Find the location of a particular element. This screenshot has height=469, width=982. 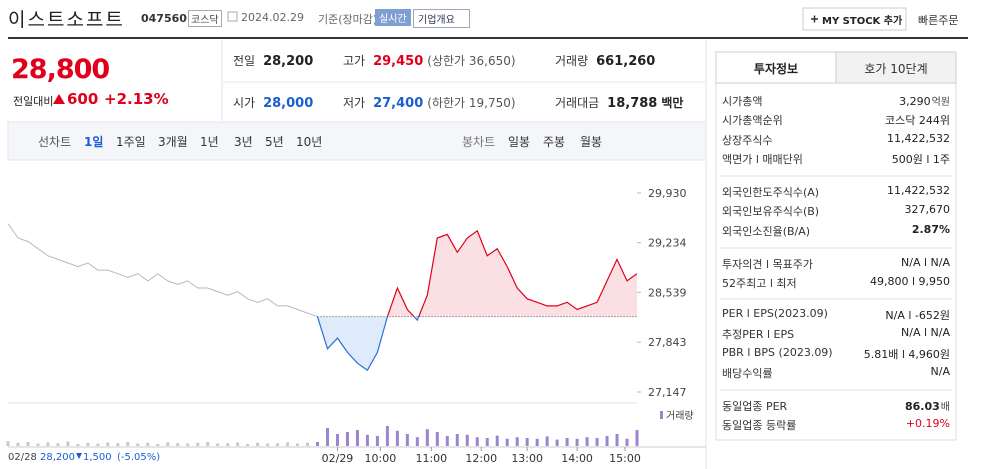

y-tick-label: 27,147 is located at coordinates (667, 392).